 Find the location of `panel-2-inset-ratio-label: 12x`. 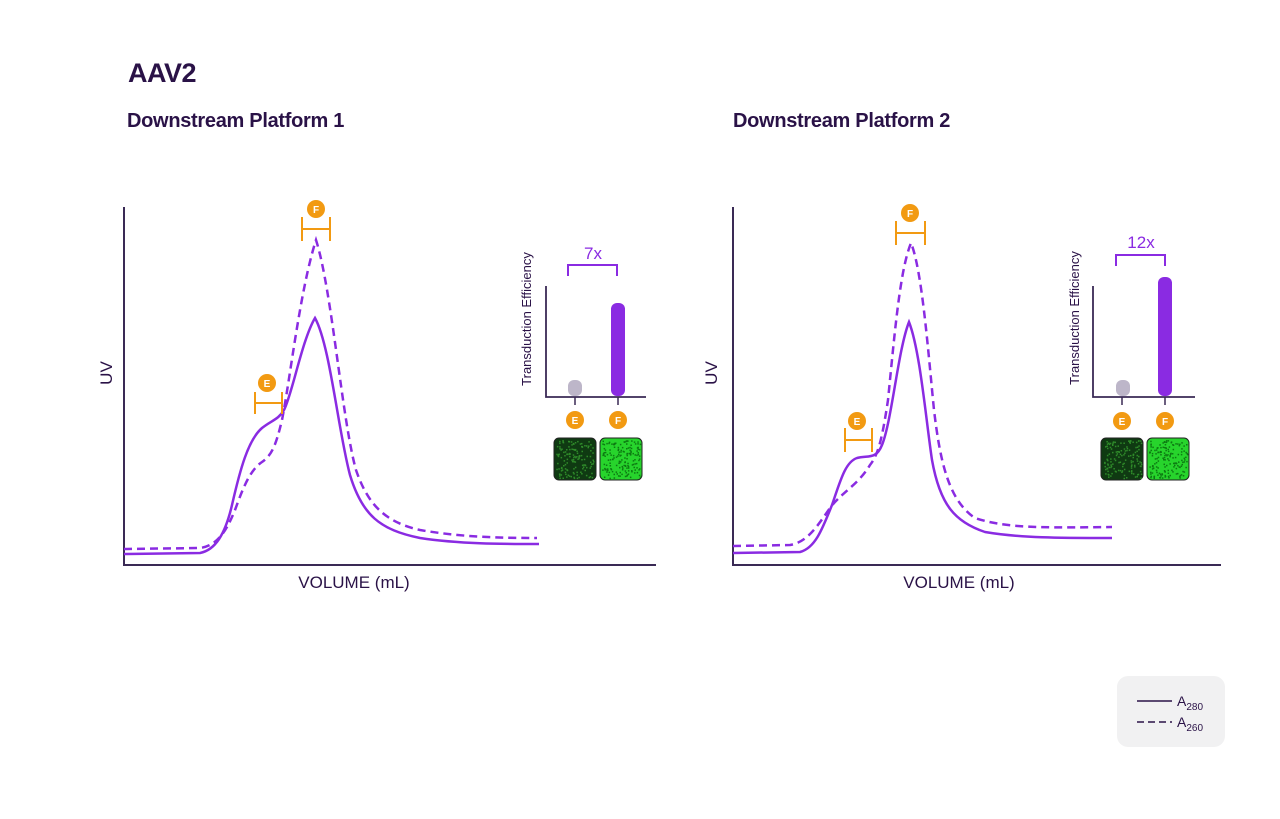

panel-2-inset-ratio-label: 12x is located at coordinates (1141, 242).